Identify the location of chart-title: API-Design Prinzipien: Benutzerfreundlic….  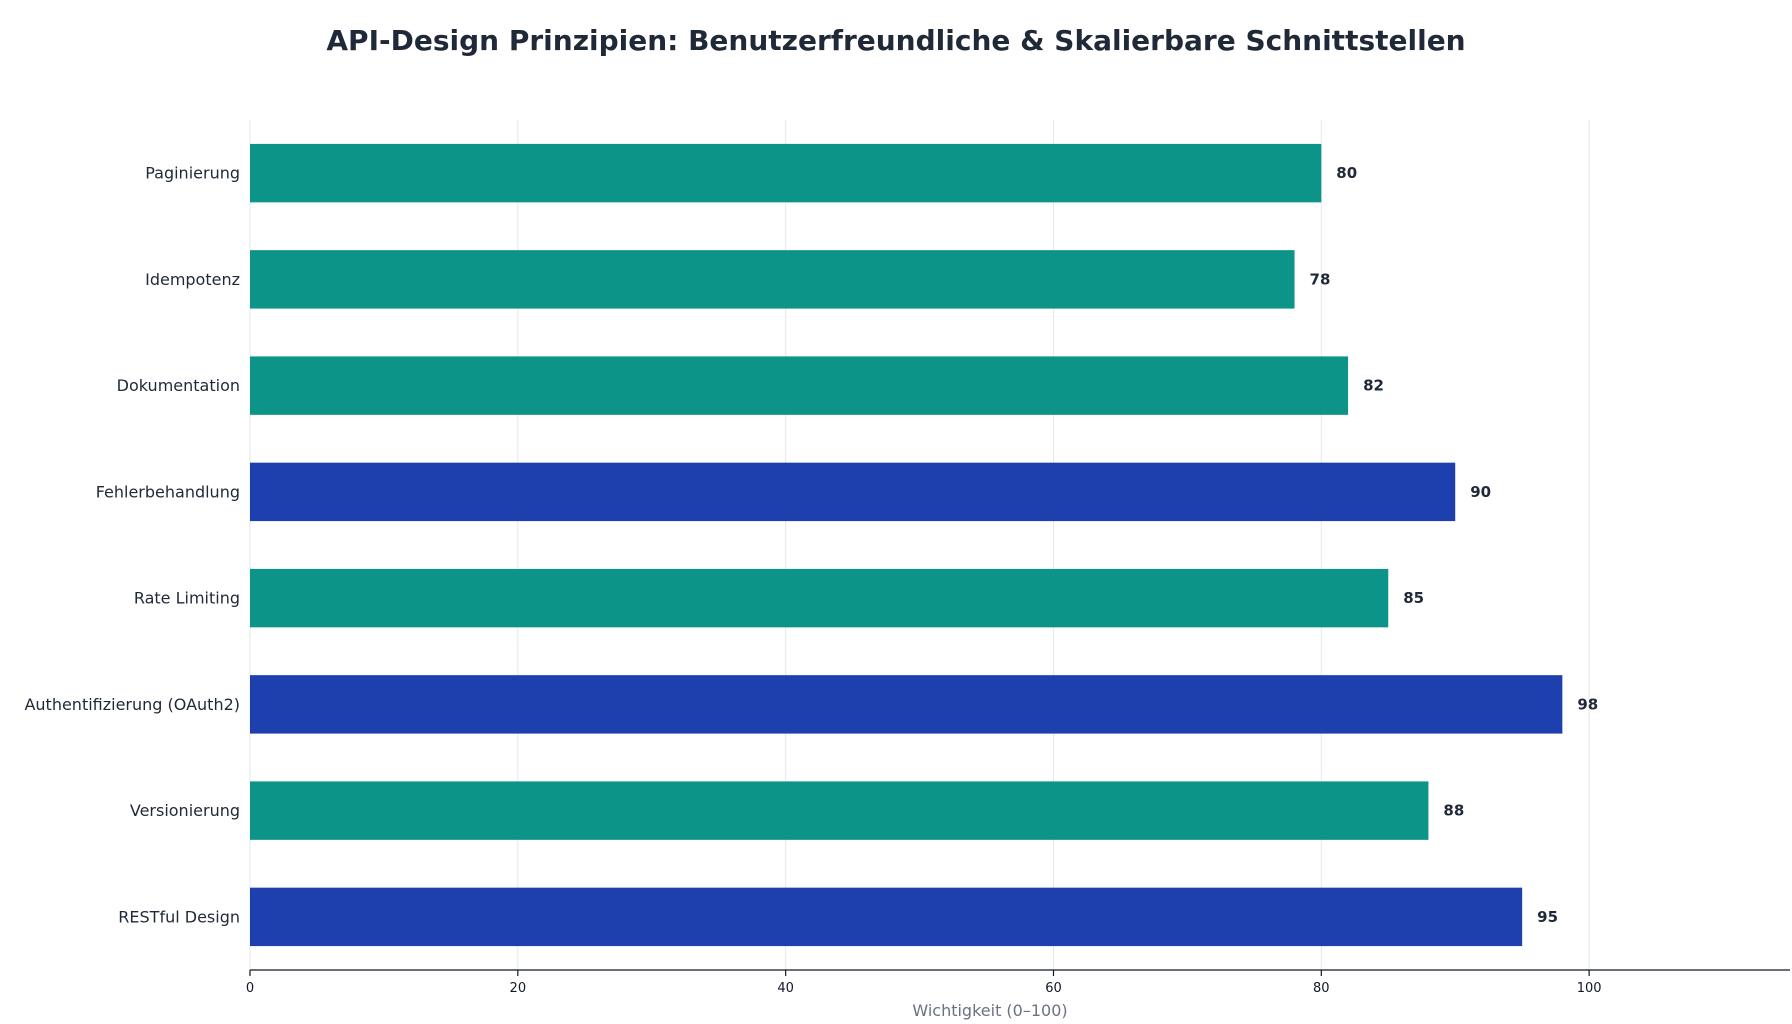
(896, 40).